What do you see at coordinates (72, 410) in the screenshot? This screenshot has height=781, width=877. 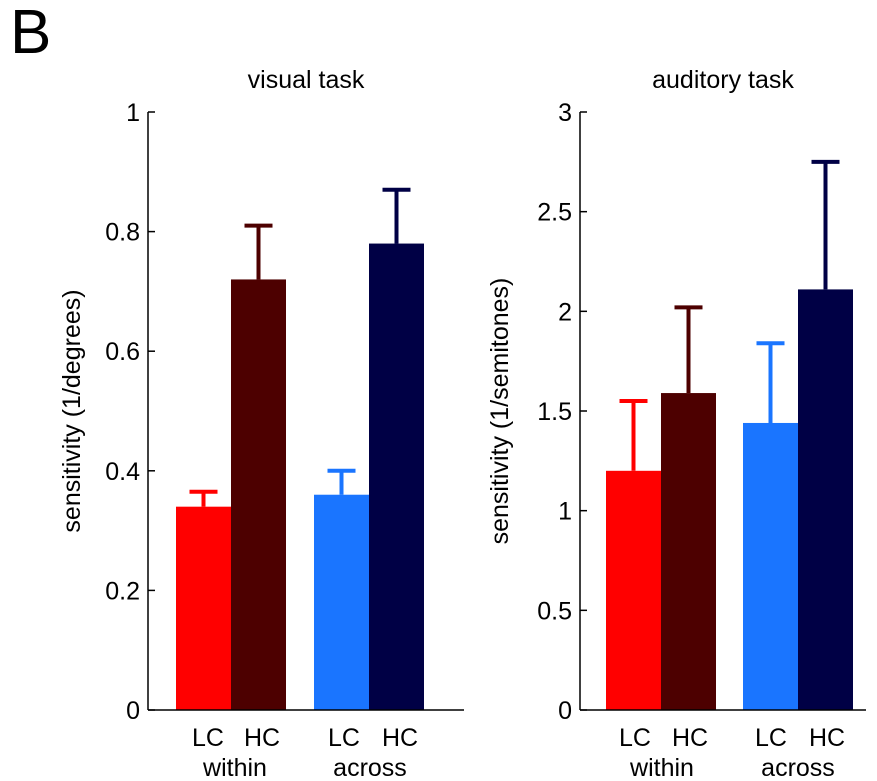 I see `y-axis-label: sensitivity (1/degrees)` at bounding box center [72, 410].